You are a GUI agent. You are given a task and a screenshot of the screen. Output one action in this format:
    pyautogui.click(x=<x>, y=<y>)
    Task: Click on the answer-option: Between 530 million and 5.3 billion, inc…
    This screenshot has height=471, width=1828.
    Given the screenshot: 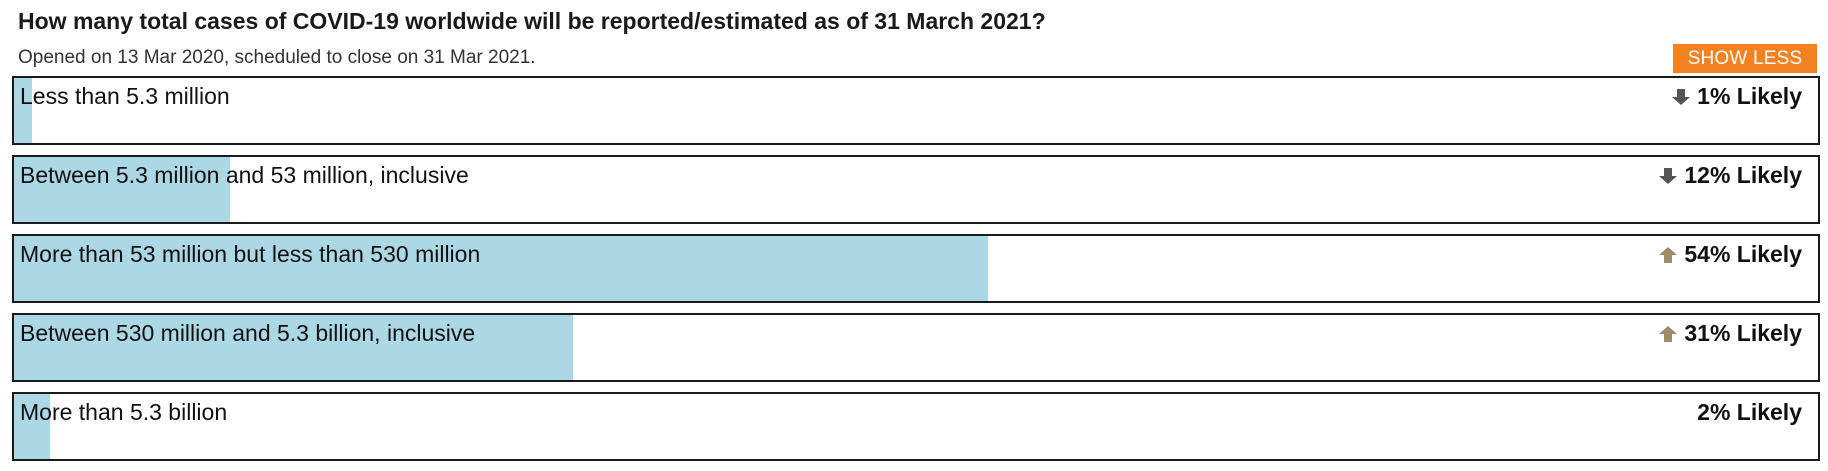 What is the action you would take?
    pyautogui.click(x=916, y=347)
    